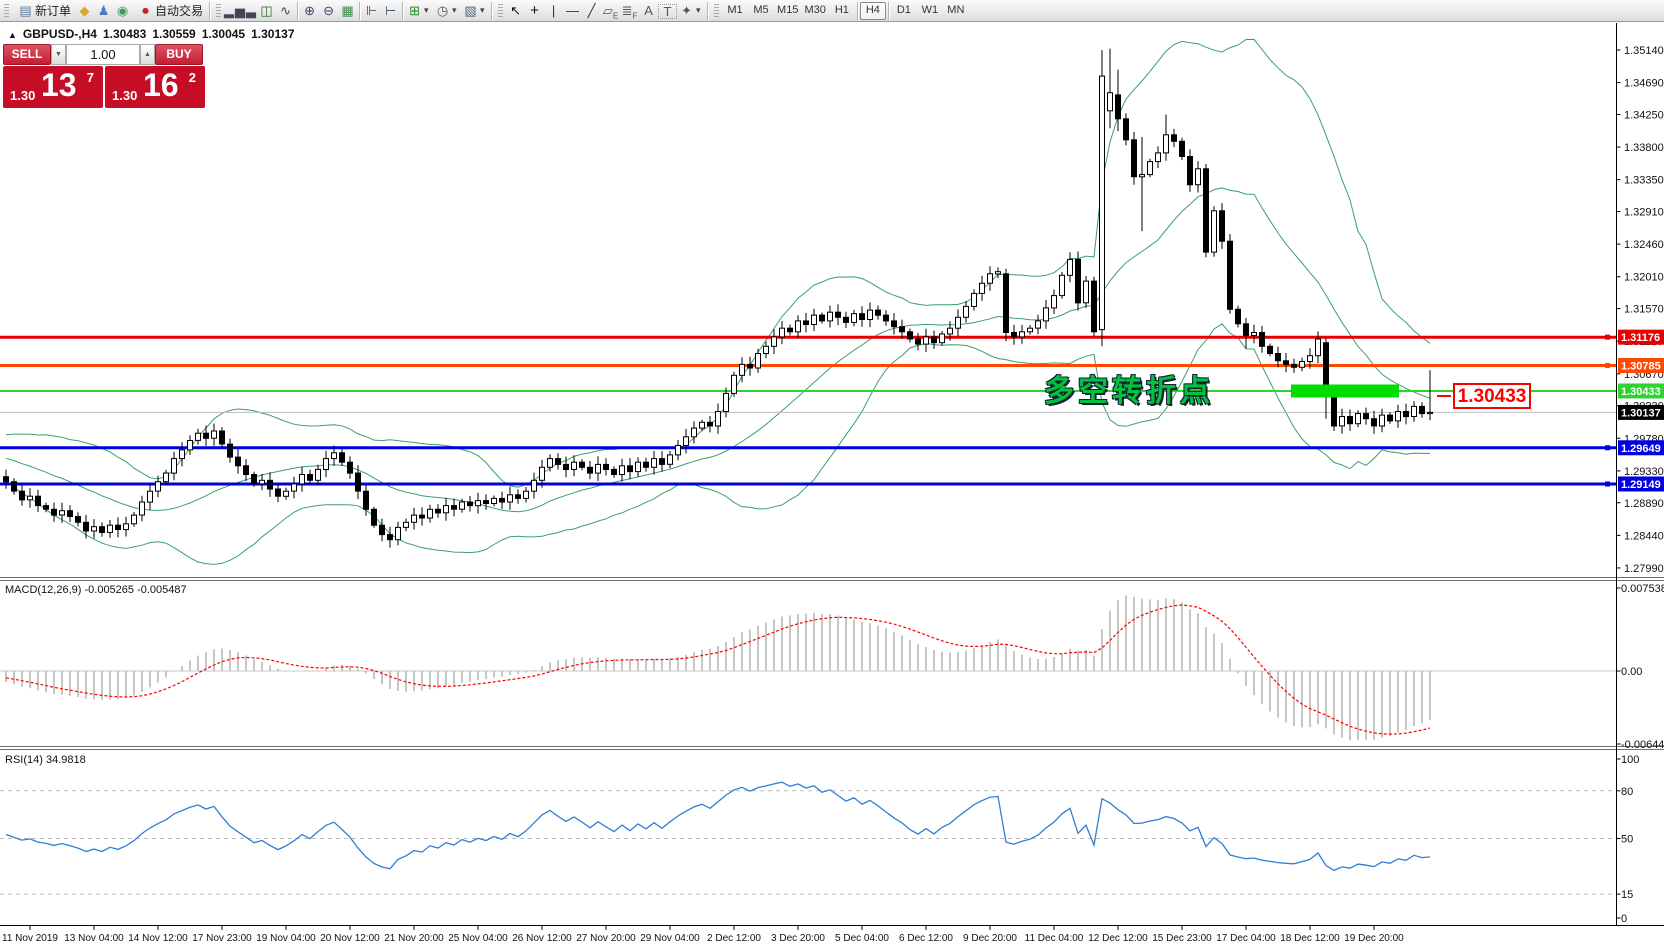 The image size is (1664, 946). Describe the element at coordinates (122, 10) in the screenshot. I see `signals-icon: ◉` at that location.